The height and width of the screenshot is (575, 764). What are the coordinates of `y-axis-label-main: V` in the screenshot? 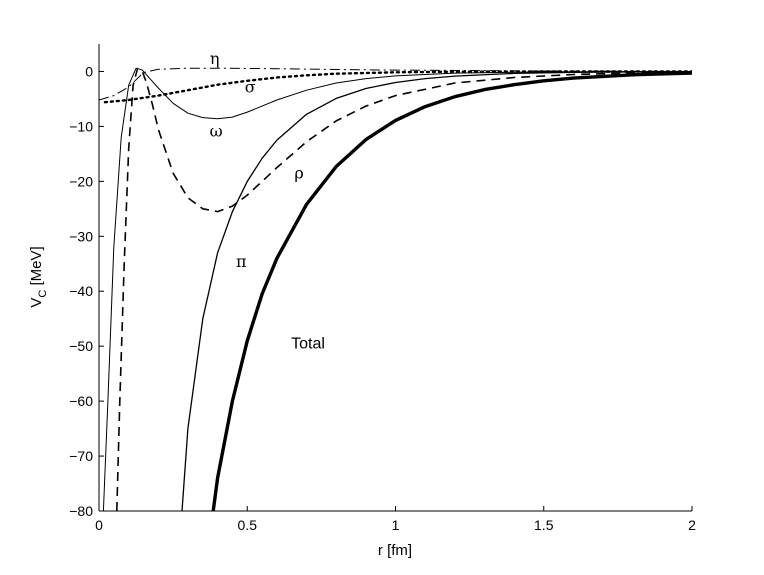 It's located at (36, 303).